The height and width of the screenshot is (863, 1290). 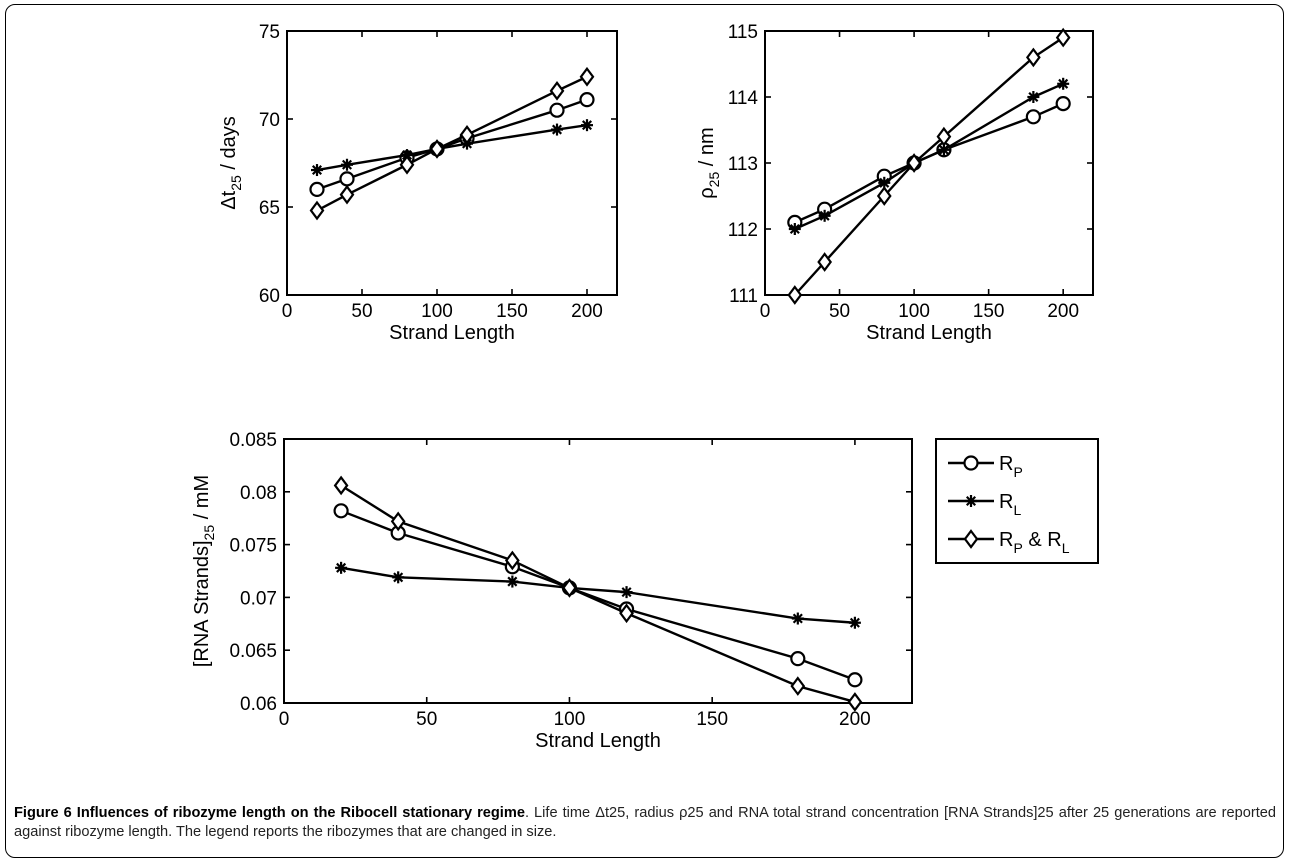 What do you see at coordinates (709, 162) in the screenshot?
I see `y-axis-label: ρ25 / nm` at bounding box center [709, 162].